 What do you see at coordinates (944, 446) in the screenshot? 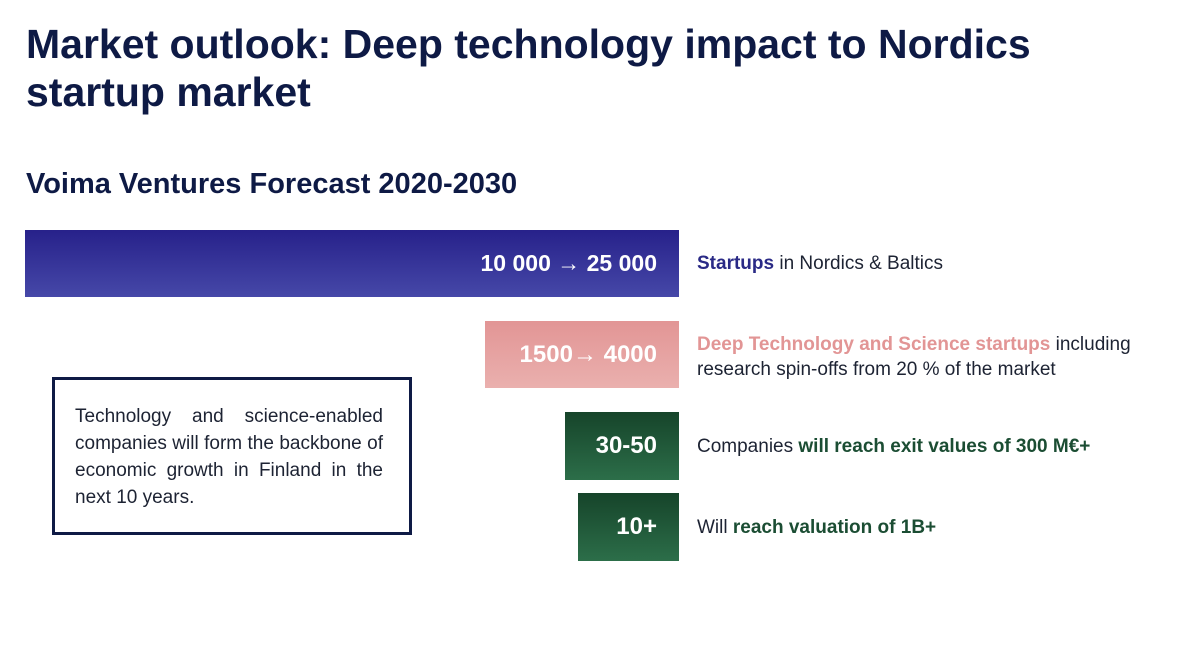
I see `exit-companies-highlight: will reach exit values of 300 M€+` at bounding box center [944, 446].